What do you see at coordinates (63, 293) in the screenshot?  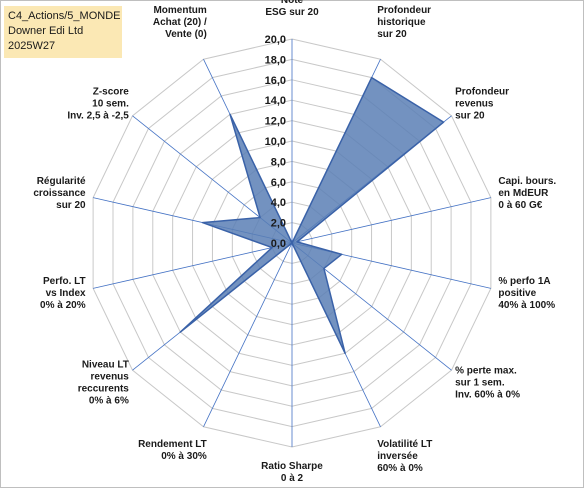 I see `axis-label: Perfo. LT vs Index 0% à 20%` at bounding box center [63, 293].